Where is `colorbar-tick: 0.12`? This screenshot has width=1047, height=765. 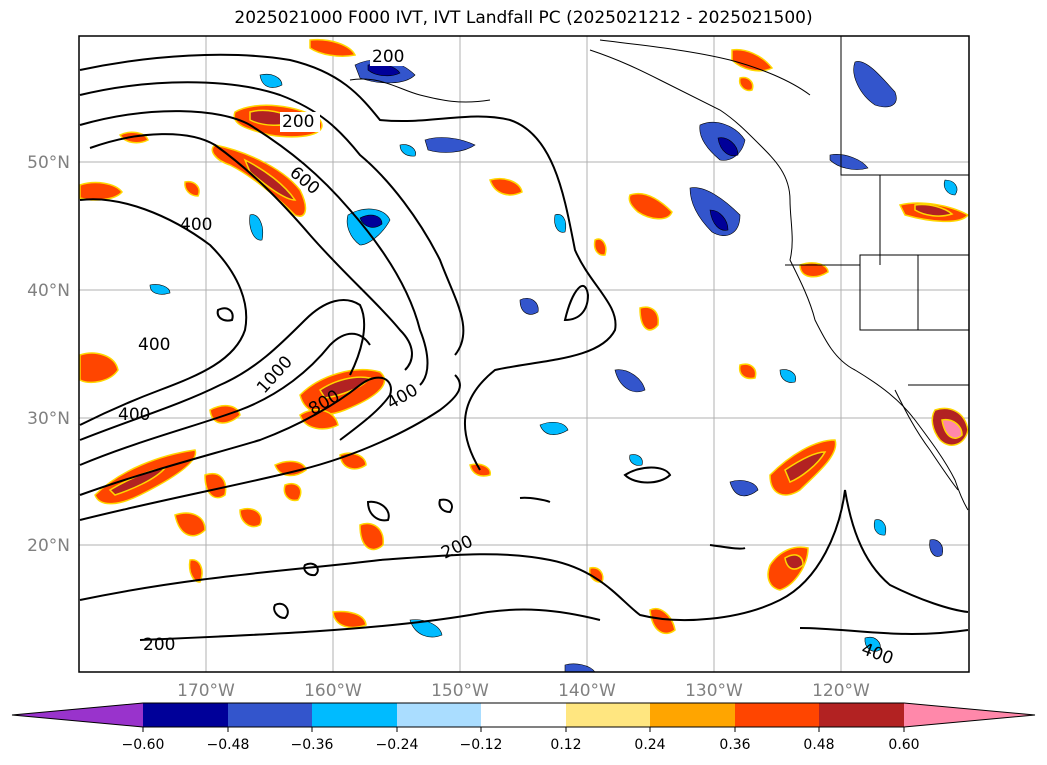
colorbar-tick: 0.12 is located at coordinates (565, 745).